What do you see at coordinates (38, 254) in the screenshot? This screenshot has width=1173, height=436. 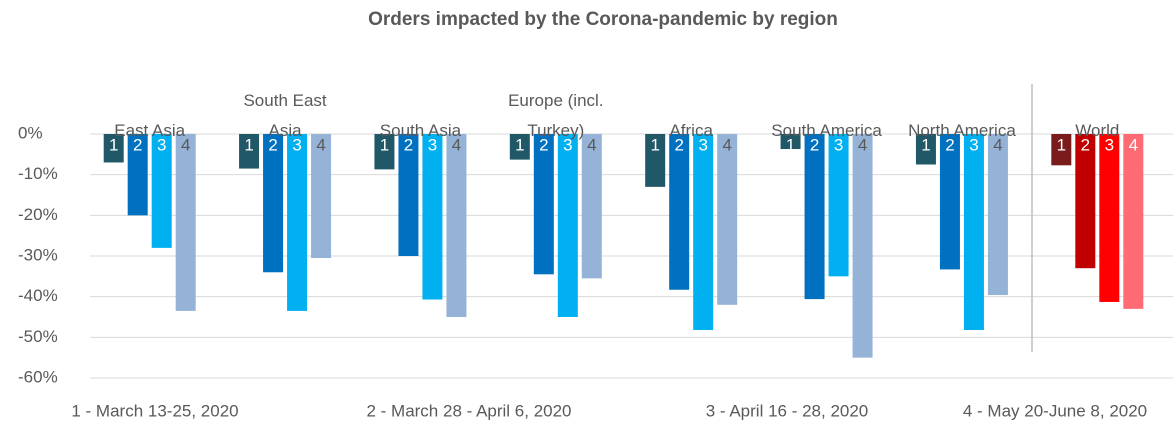 I see `y-tick-label: -30%` at bounding box center [38, 254].